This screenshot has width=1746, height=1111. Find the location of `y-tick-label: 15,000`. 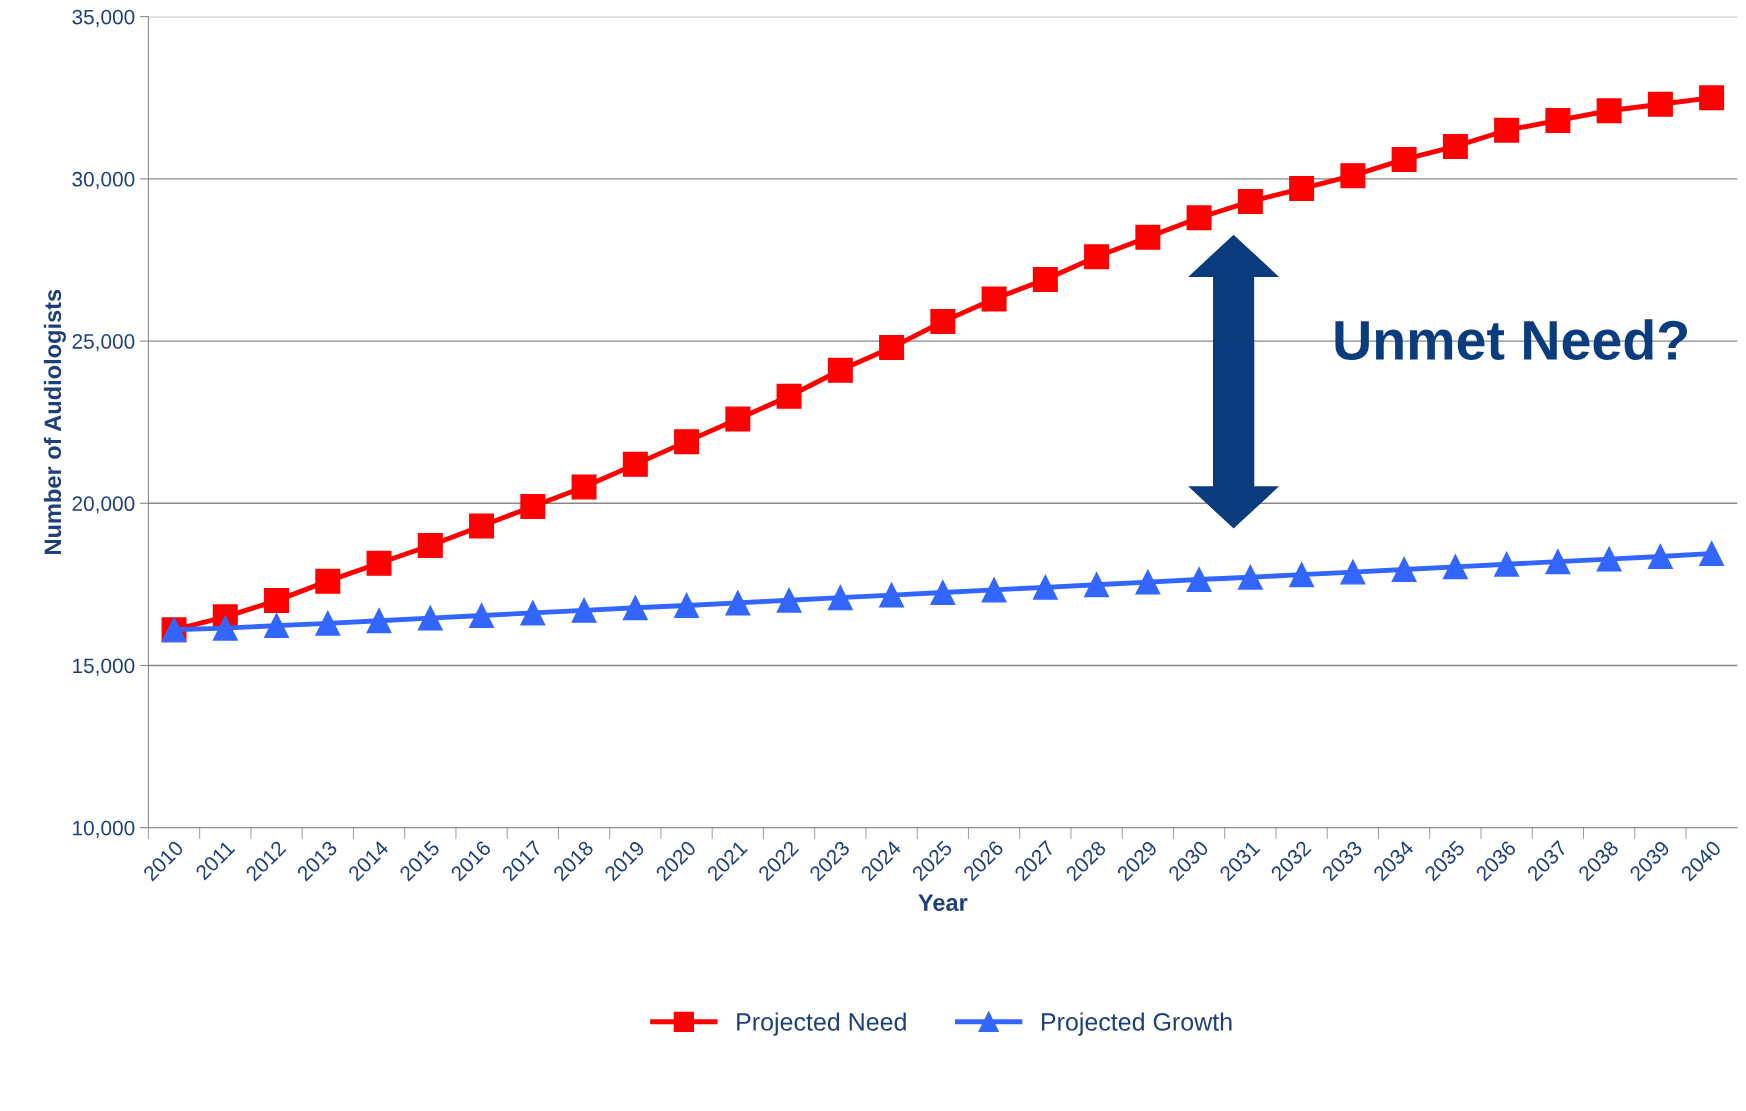

y-tick-label: 15,000 is located at coordinates (104, 667).